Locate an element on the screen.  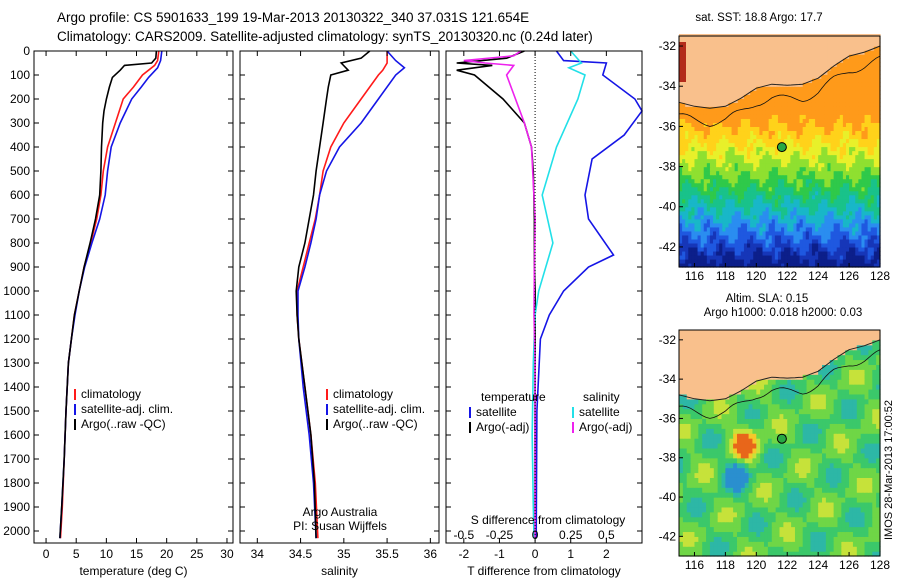
legend-entry: satellite is located at coordinates (496, 412).